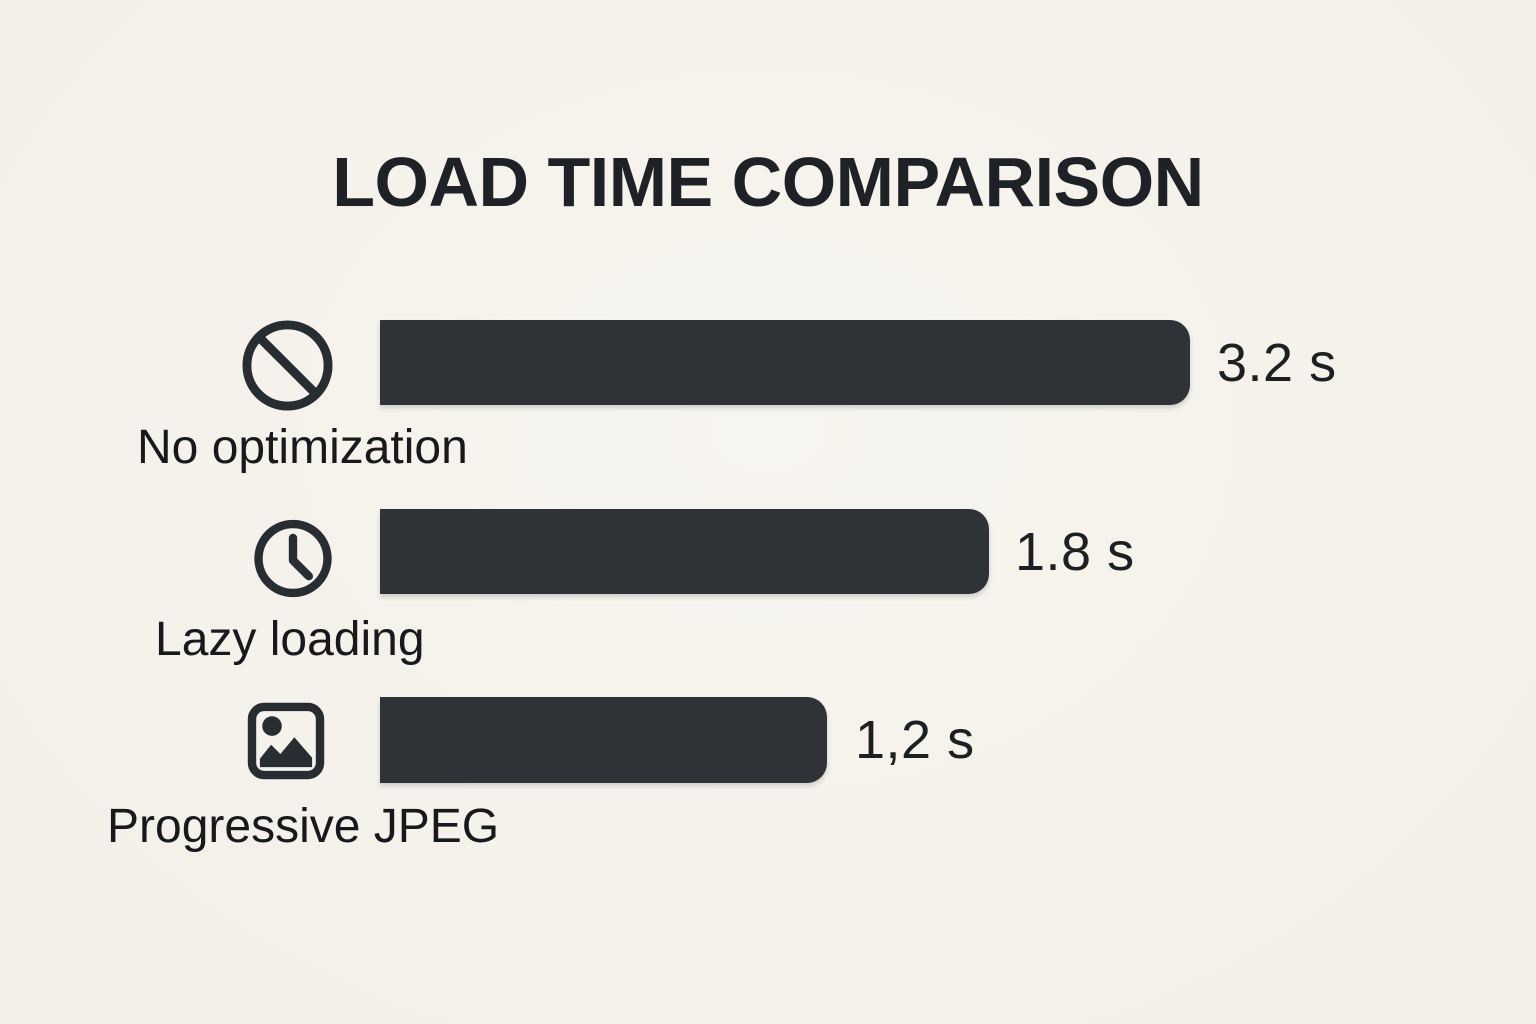 This screenshot has width=1536, height=1024. I want to click on bar-progressive-jpeg, so click(603, 740).